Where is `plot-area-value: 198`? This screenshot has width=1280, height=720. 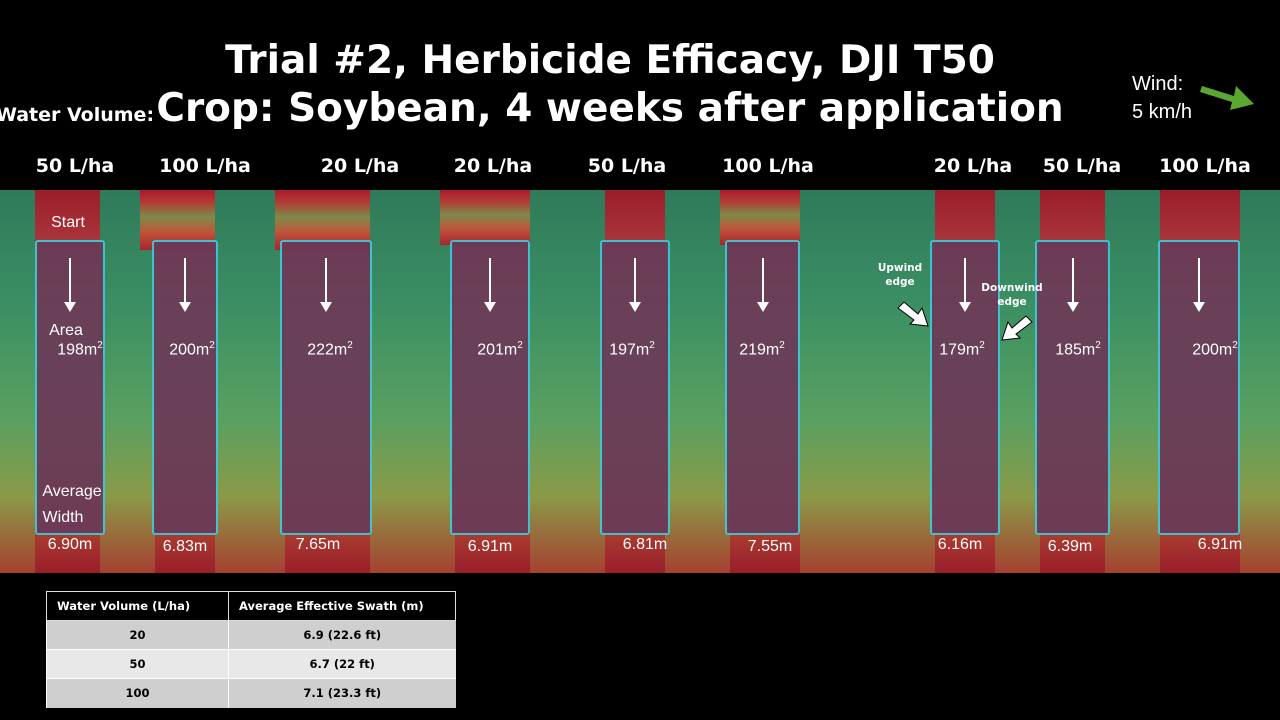 plot-area-value: 198 is located at coordinates (70, 350).